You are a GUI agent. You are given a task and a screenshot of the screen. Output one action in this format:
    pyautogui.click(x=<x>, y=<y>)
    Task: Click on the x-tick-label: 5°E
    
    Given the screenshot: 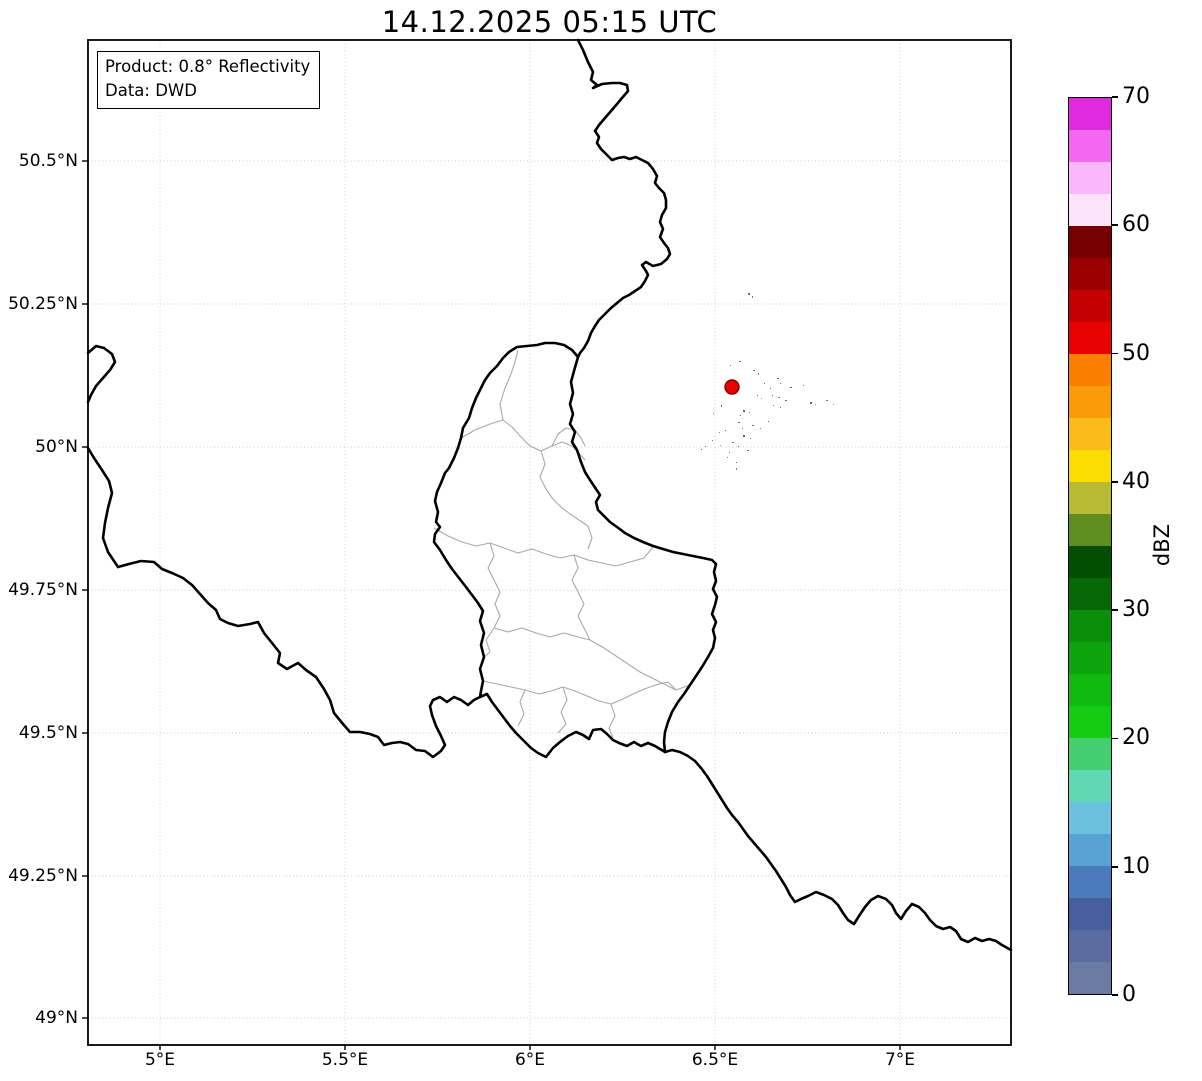 What is the action you would take?
    pyautogui.click(x=160, y=1060)
    